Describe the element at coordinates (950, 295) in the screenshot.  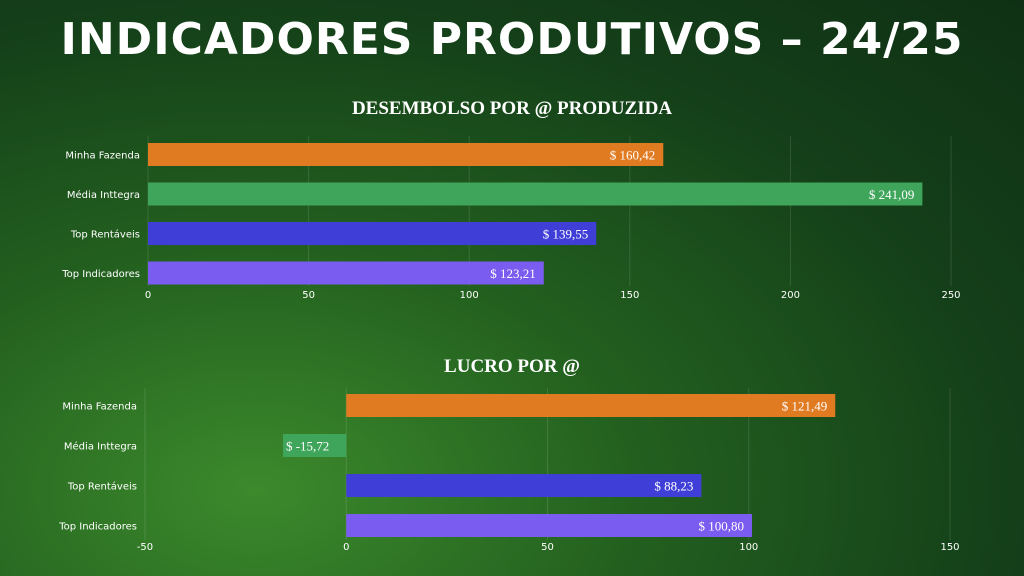
I see `x-tick-label: 250` at that location.